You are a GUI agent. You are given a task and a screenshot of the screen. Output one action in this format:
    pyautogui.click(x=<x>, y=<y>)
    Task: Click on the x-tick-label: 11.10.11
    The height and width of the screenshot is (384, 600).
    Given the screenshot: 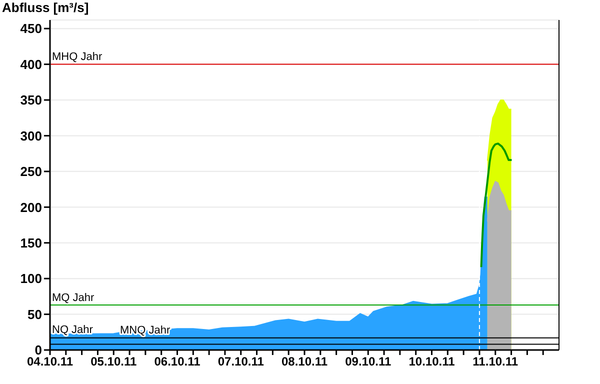 What is the action you would take?
    pyautogui.click(x=495, y=361)
    